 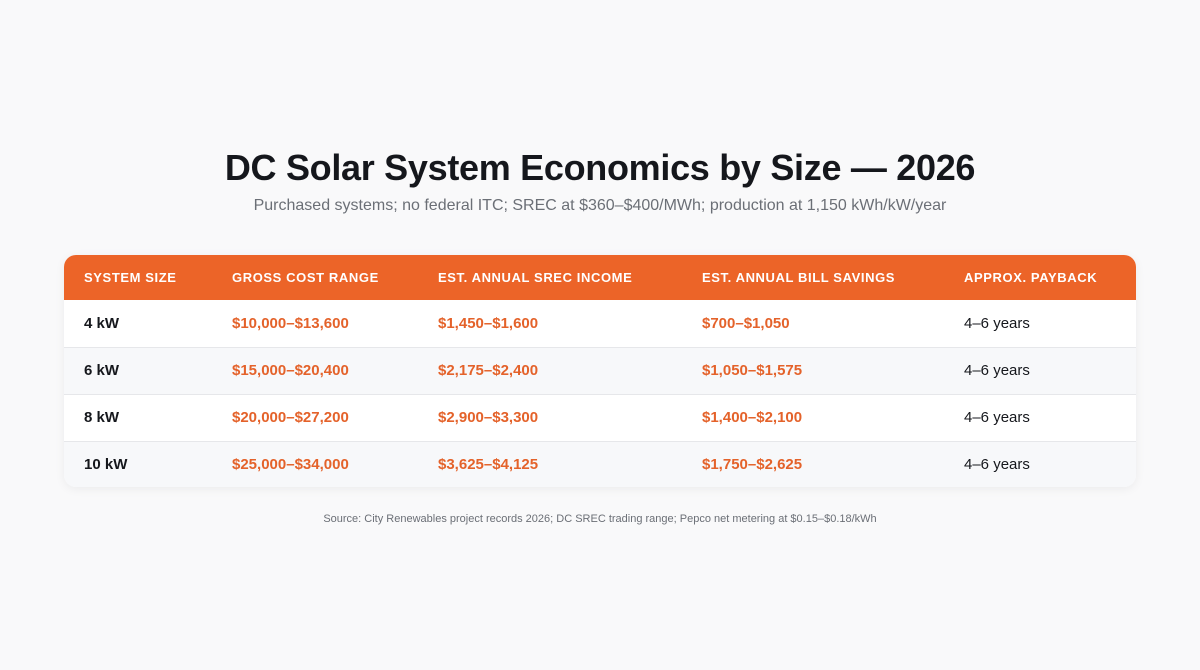 What do you see at coordinates (535, 277) in the screenshot?
I see `header-annual-srec-income: EST. ANNUAL SREC INCOME` at bounding box center [535, 277].